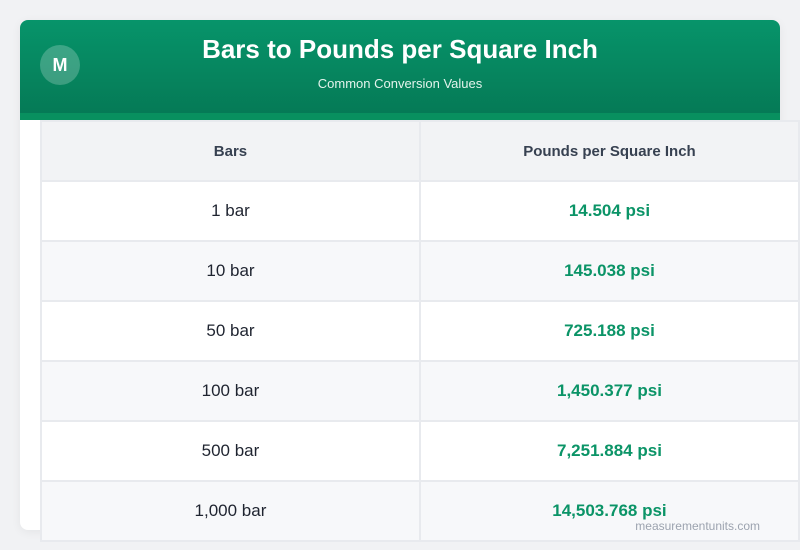 This screenshot has width=800, height=550. I want to click on table-row: 500 bar 7,251.884 psi, so click(420, 451).